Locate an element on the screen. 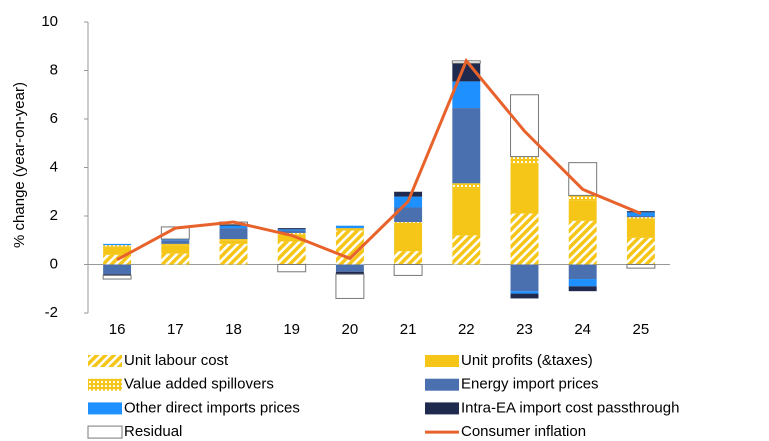  x-tick-label: 25 is located at coordinates (641, 329).